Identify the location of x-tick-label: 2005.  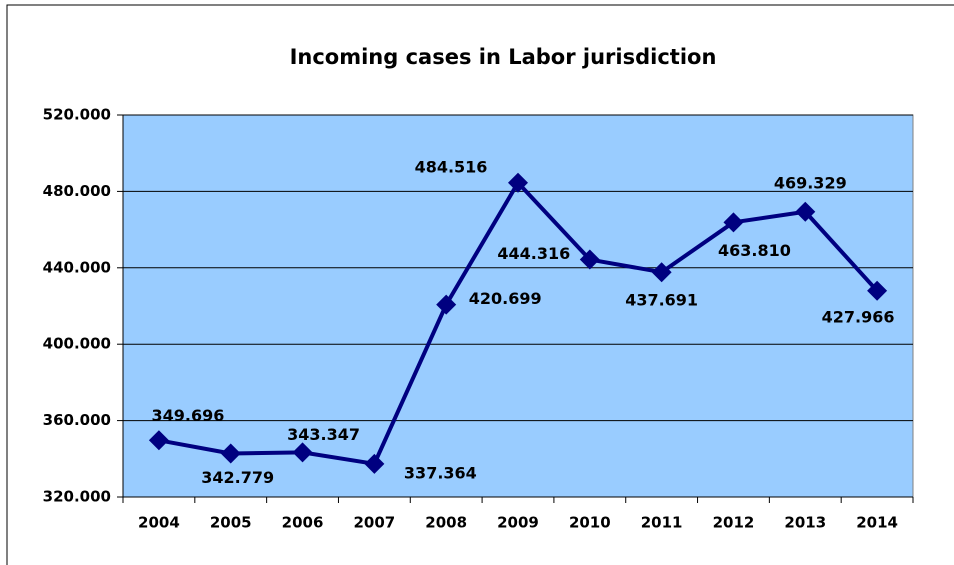
(231, 523).